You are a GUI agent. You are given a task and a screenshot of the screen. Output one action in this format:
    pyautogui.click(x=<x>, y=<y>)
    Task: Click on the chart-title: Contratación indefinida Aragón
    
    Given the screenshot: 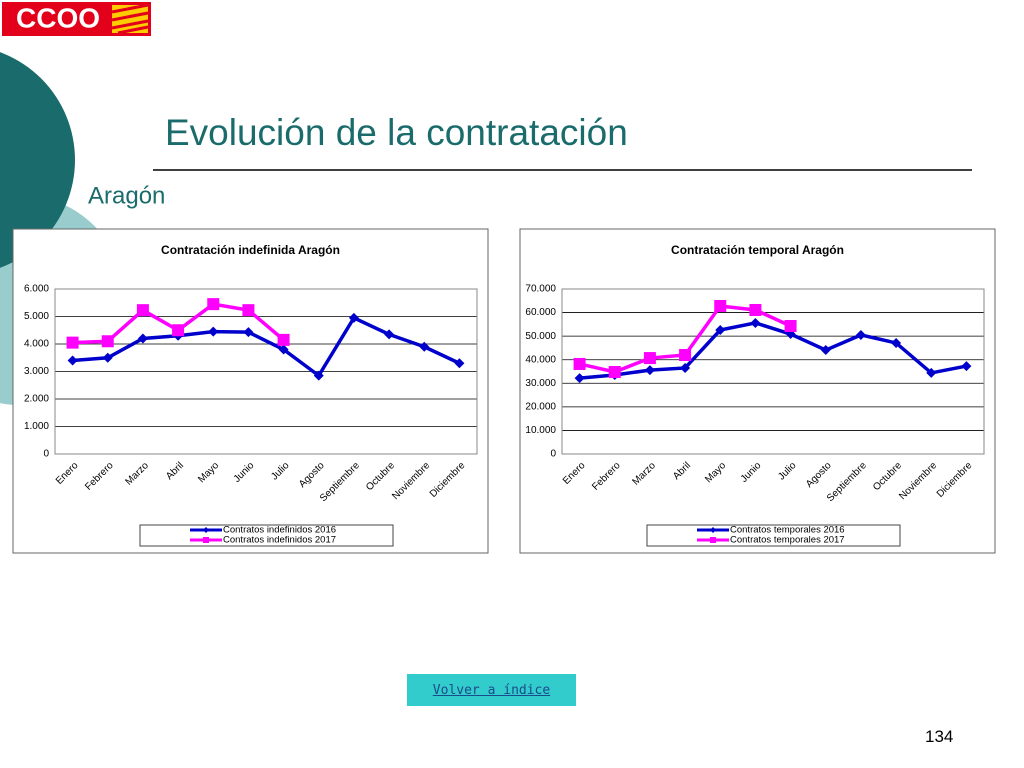 What is the action you would take?
    pyautogui.click(x=250, y=250)
    